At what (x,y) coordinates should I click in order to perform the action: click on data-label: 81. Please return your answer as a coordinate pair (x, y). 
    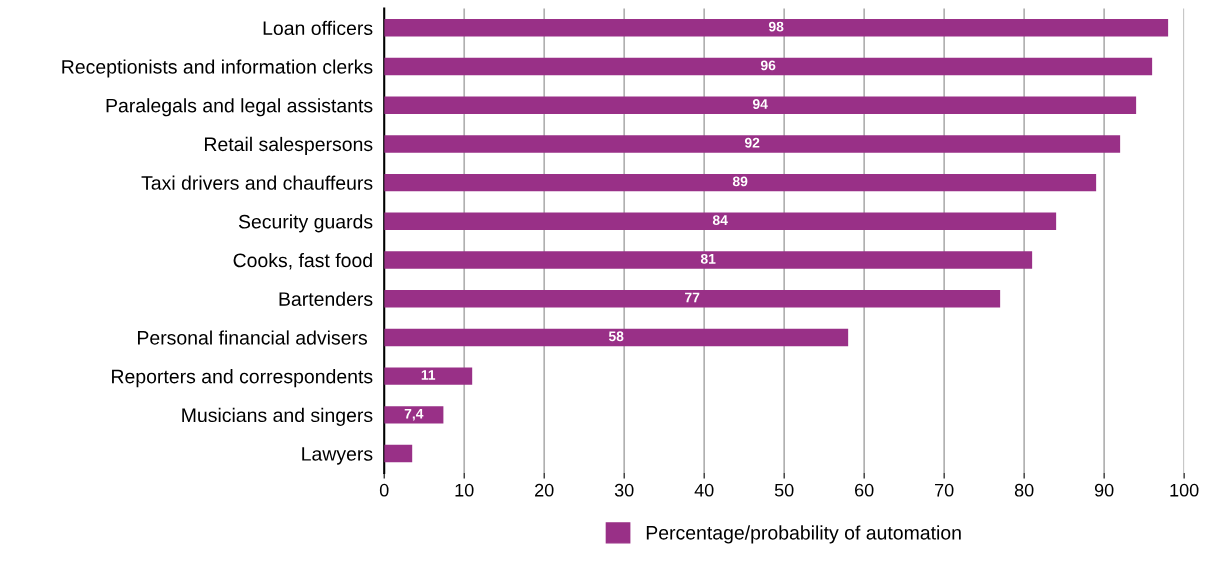
    Looking at the image, I should click on (708, 258).